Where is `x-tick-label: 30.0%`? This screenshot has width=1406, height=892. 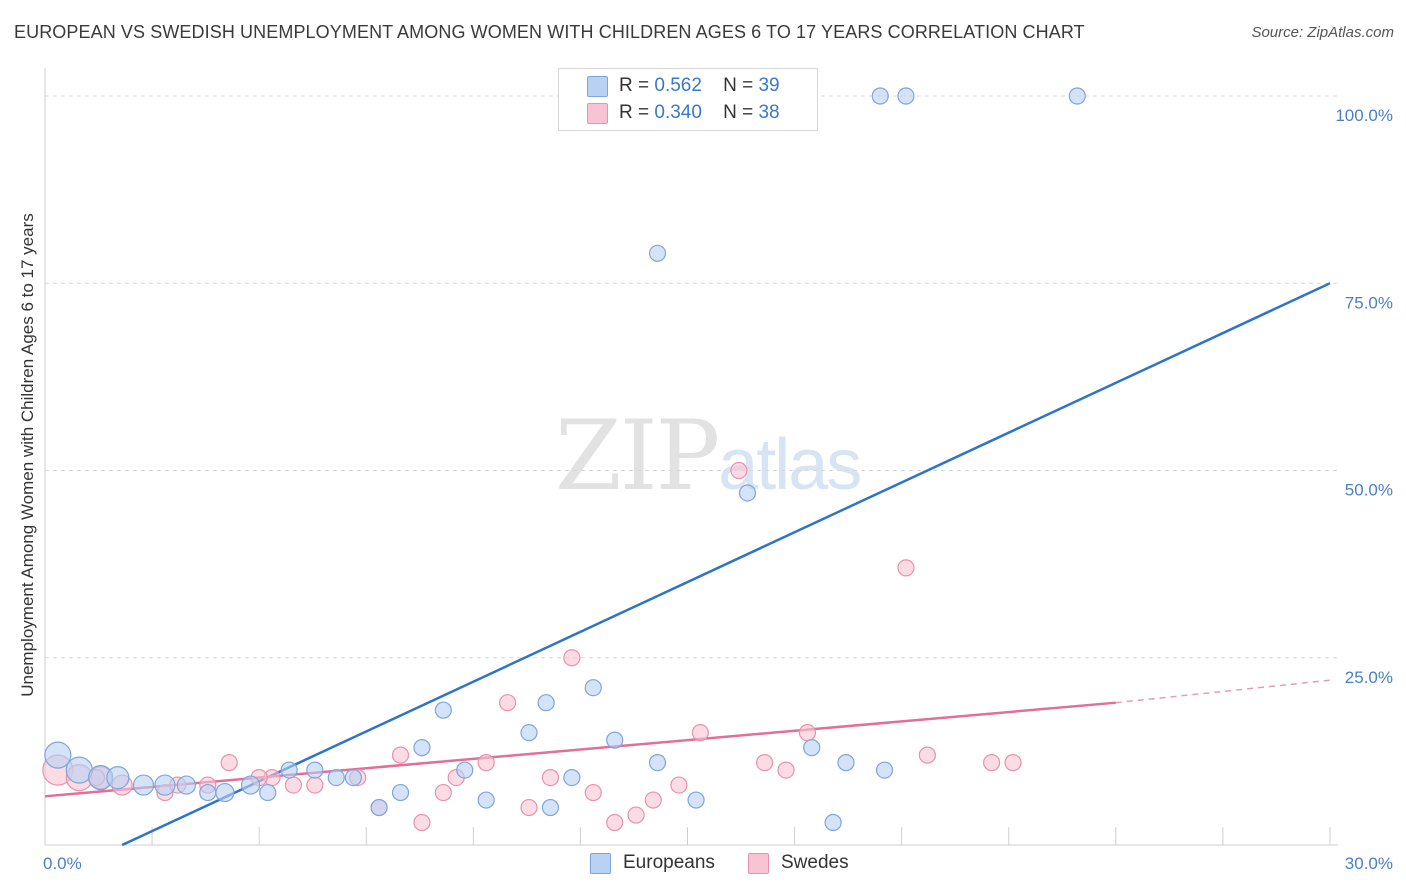 x-tick-label: 30.0% is located at coordinates (1369, 863).